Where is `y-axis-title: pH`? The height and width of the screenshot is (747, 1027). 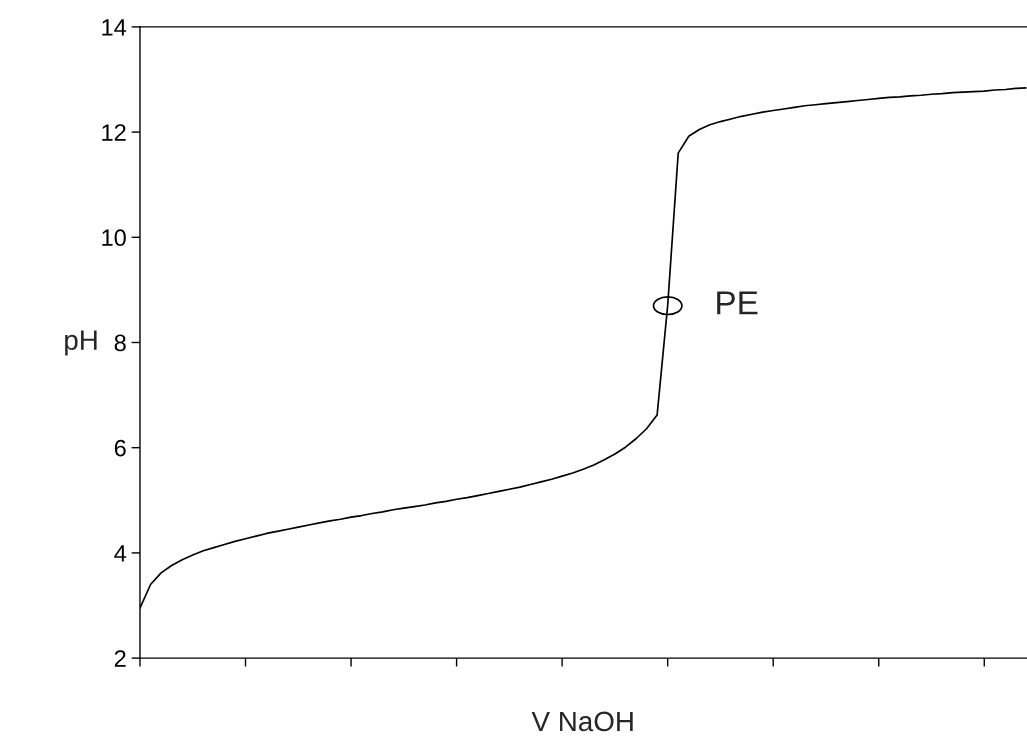
y-axis-title: pH is located at coordinates (81, 343).